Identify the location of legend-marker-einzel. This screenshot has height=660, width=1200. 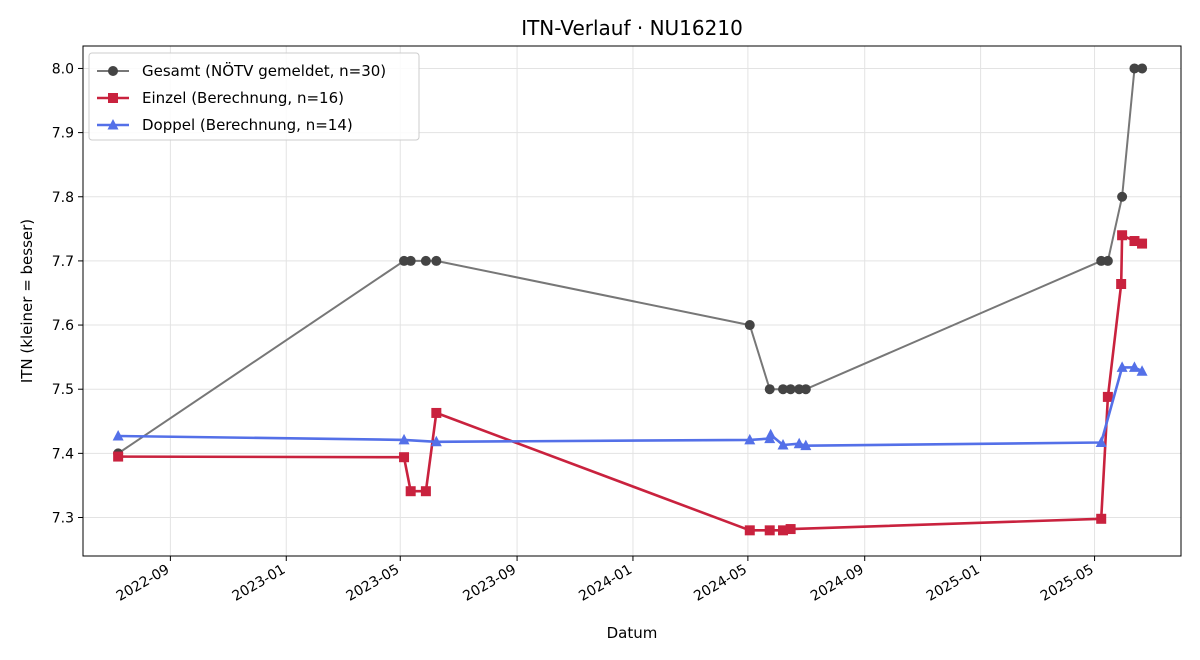
(113, 98).